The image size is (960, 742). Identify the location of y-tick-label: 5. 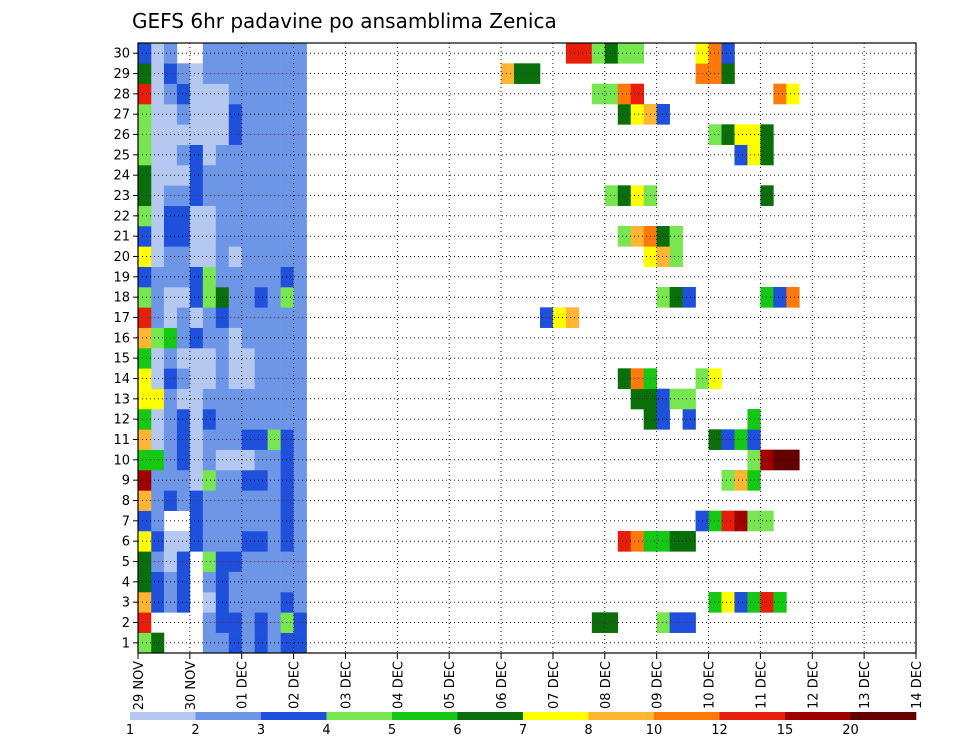
(126, 562).